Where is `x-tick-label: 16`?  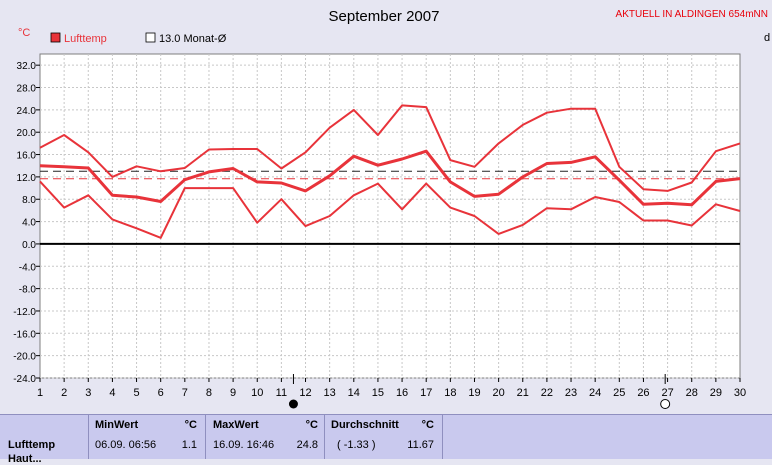
x-tick-label: 16 is located at coordinates (402, 393).